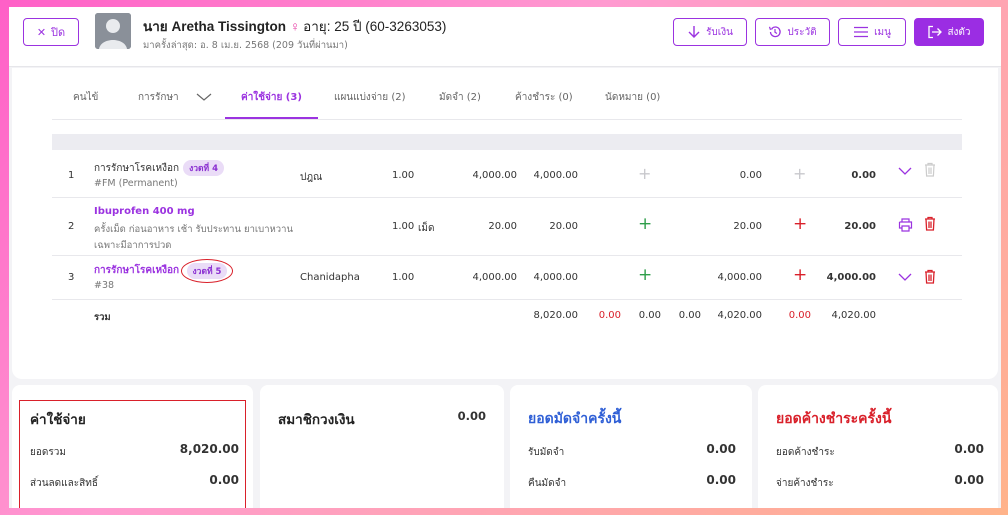 Image resolution: width=1008 pixels, height=515 pixels. Describe the element at coordinates (882, 32) in the screenshot. I see `menu-label: เมนู` at that location.